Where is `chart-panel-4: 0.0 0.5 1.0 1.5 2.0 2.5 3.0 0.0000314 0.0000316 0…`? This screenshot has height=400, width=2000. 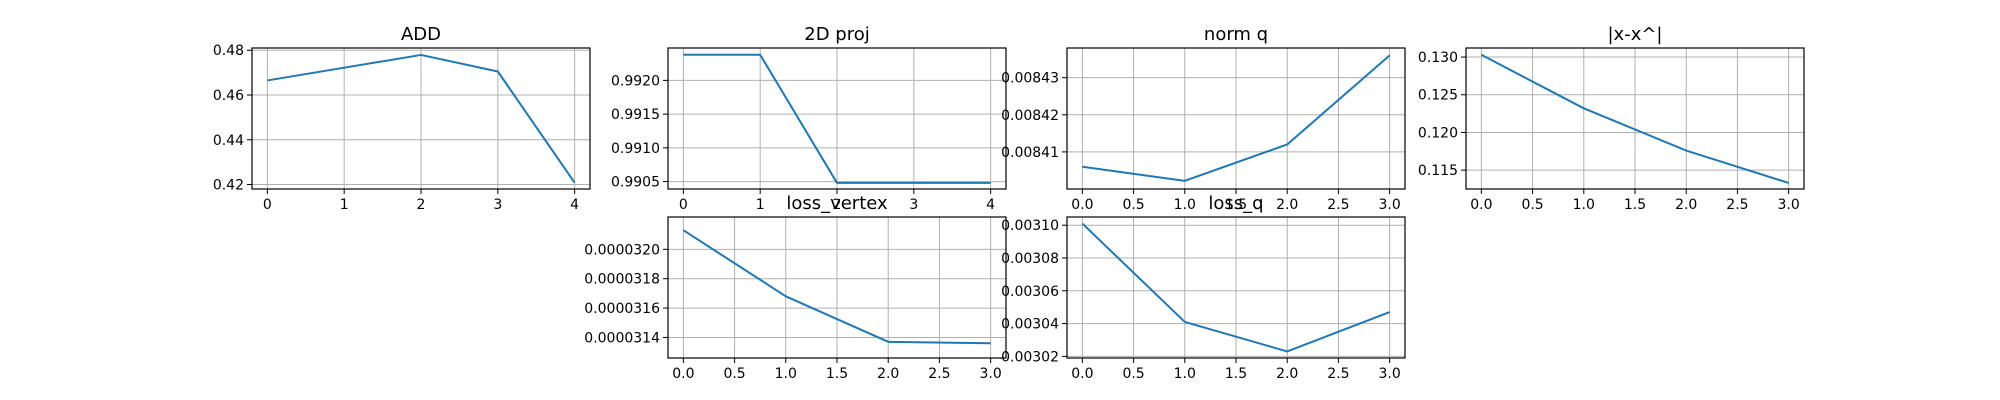 chart-panel-4: 0.0 0.5 1.0 1.5 2.0 2.5 3.0 0.0000314 0.0000316 0… is located at coordinates (795, 287).